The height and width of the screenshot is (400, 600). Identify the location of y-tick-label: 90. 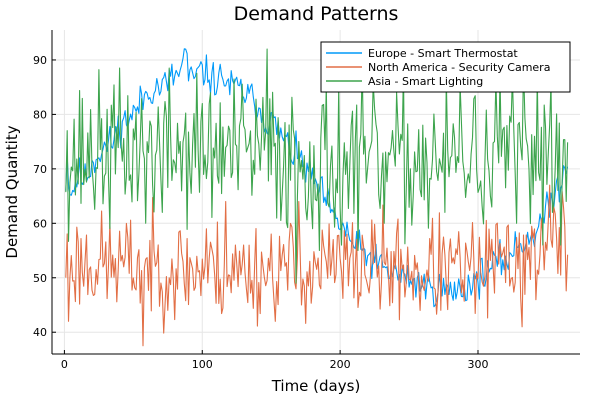
(40, 60).